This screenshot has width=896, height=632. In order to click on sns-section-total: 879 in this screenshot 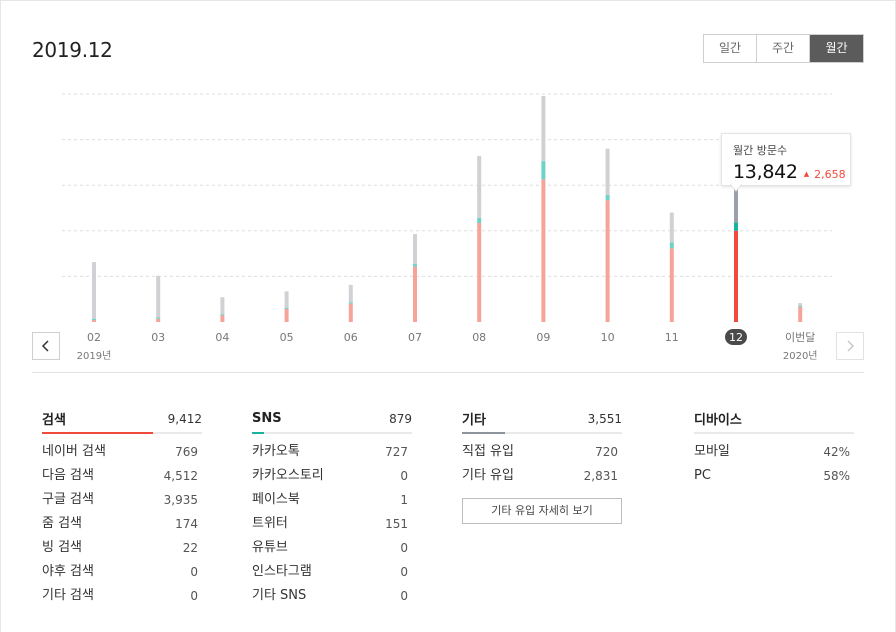, I will do `click(400, 418)`.